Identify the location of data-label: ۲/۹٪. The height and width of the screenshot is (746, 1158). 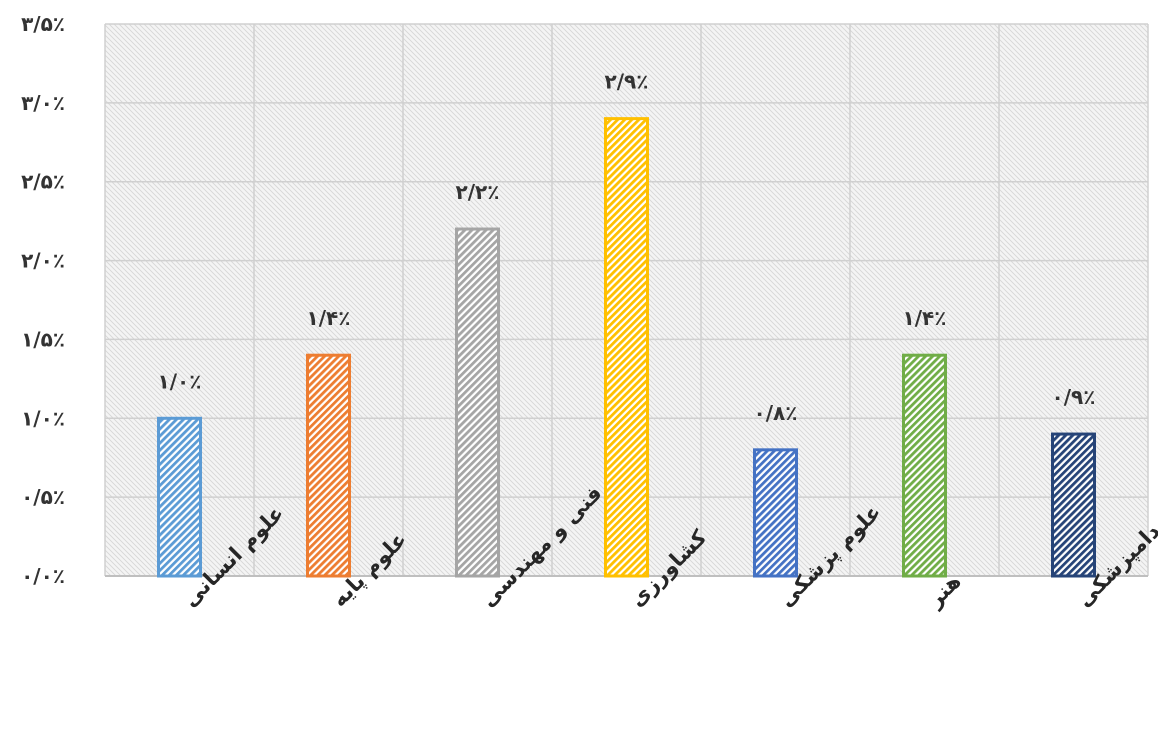
(627, 82).